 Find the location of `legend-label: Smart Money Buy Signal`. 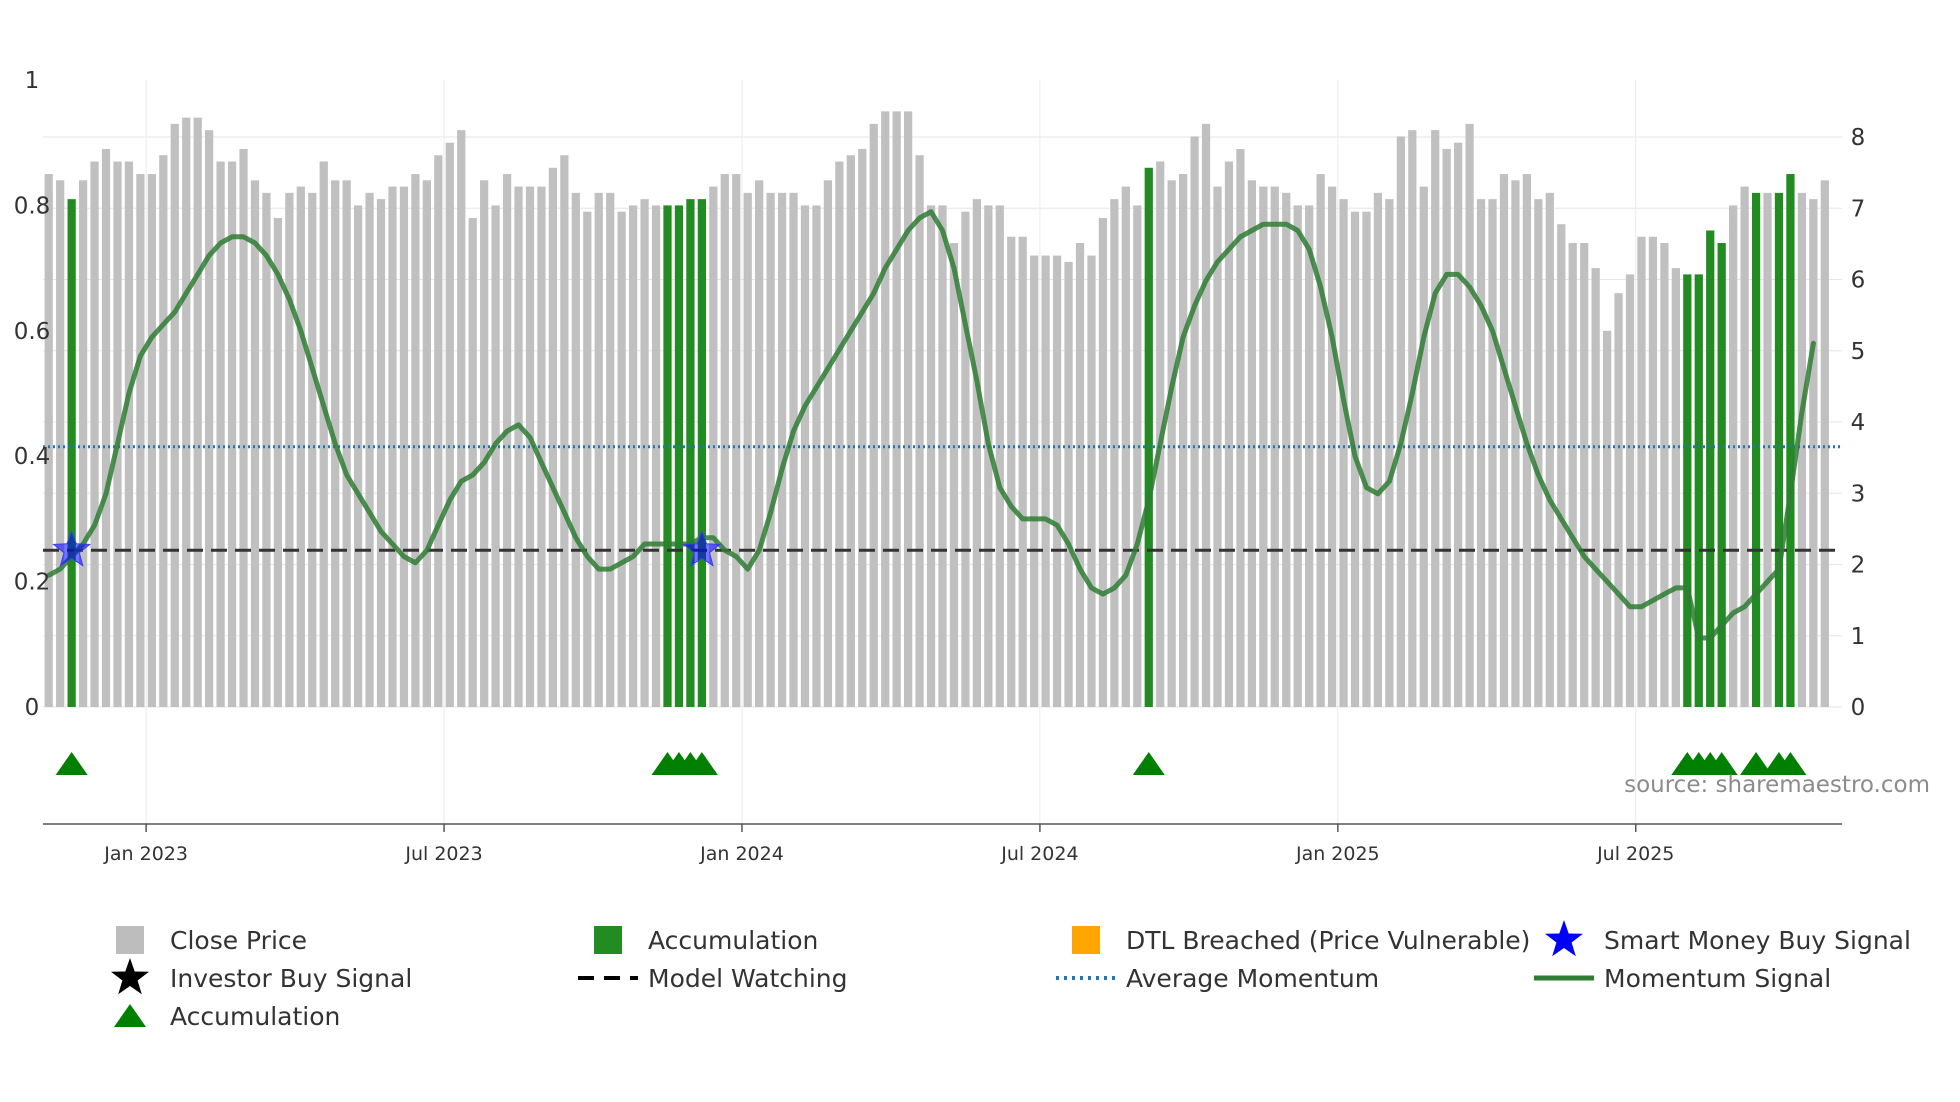

legend-label: Smart Money Buy Signal is located at coordinates (1757, 940).